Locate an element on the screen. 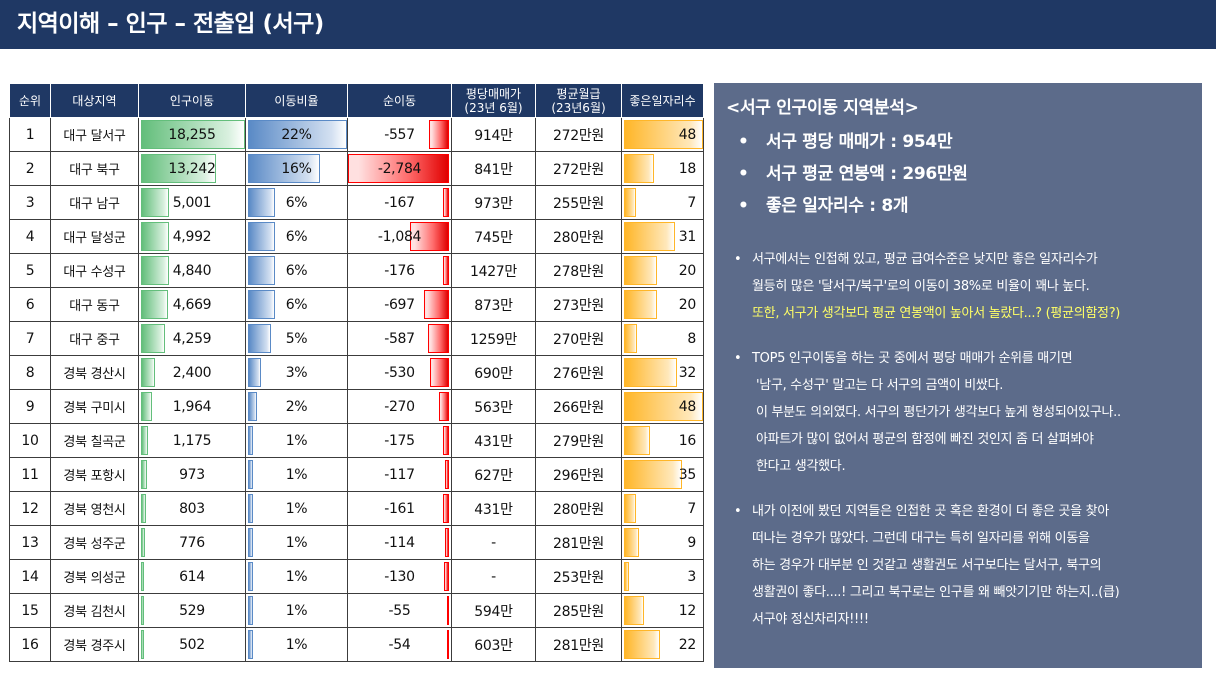  net-cell-value: -2,784 is located at coordinates (399, 168).